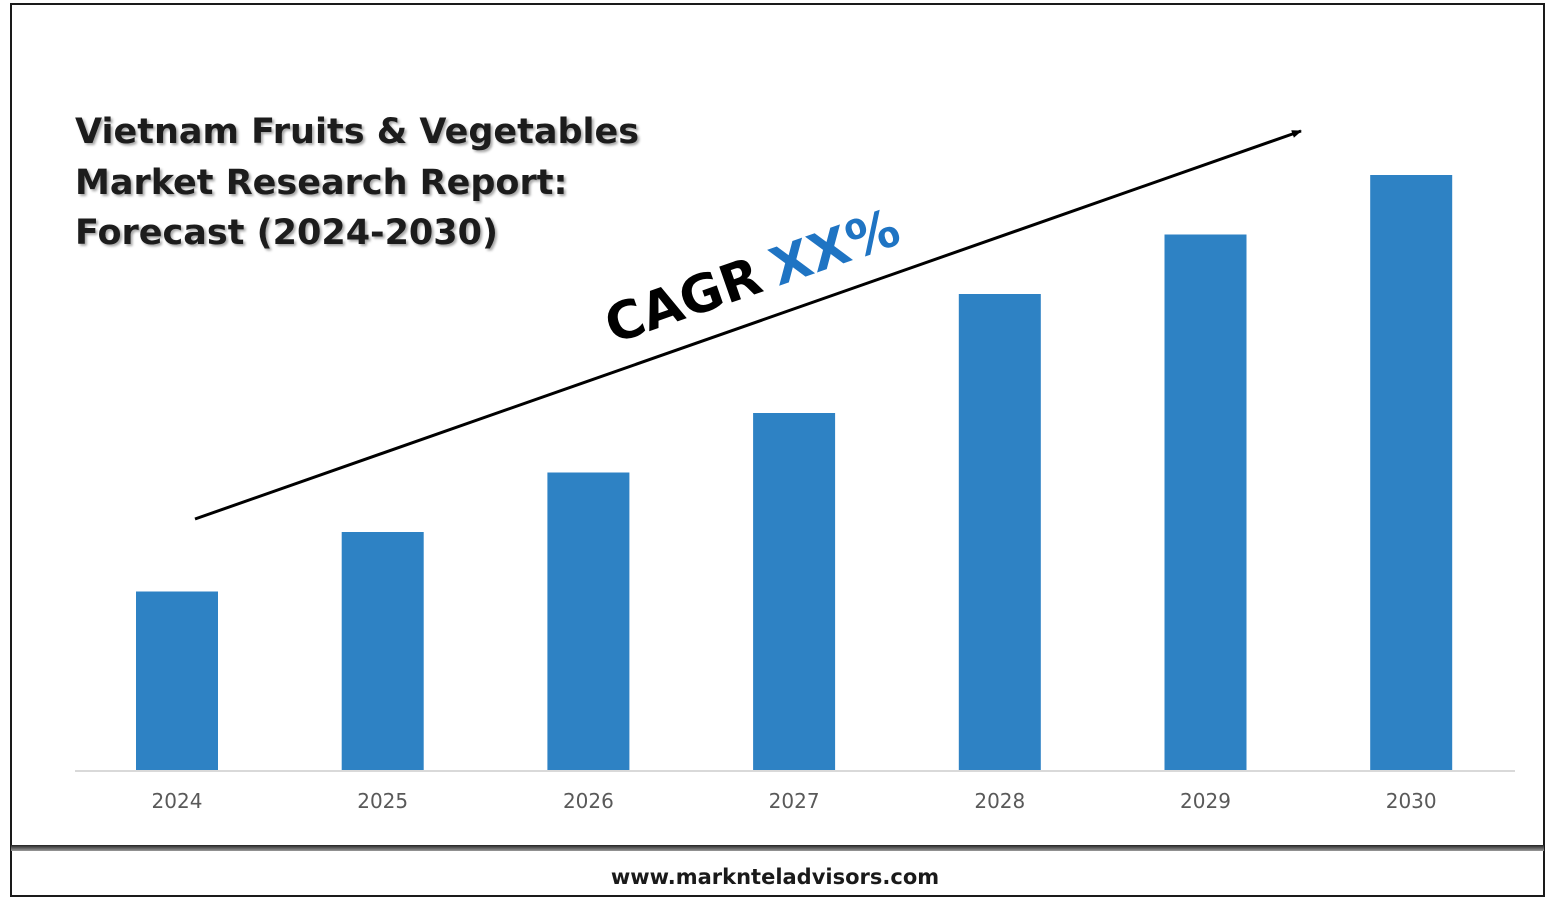  Describe the element at coordinates (1411, 472) in the screenshot. I see `bar-2030` at that location.